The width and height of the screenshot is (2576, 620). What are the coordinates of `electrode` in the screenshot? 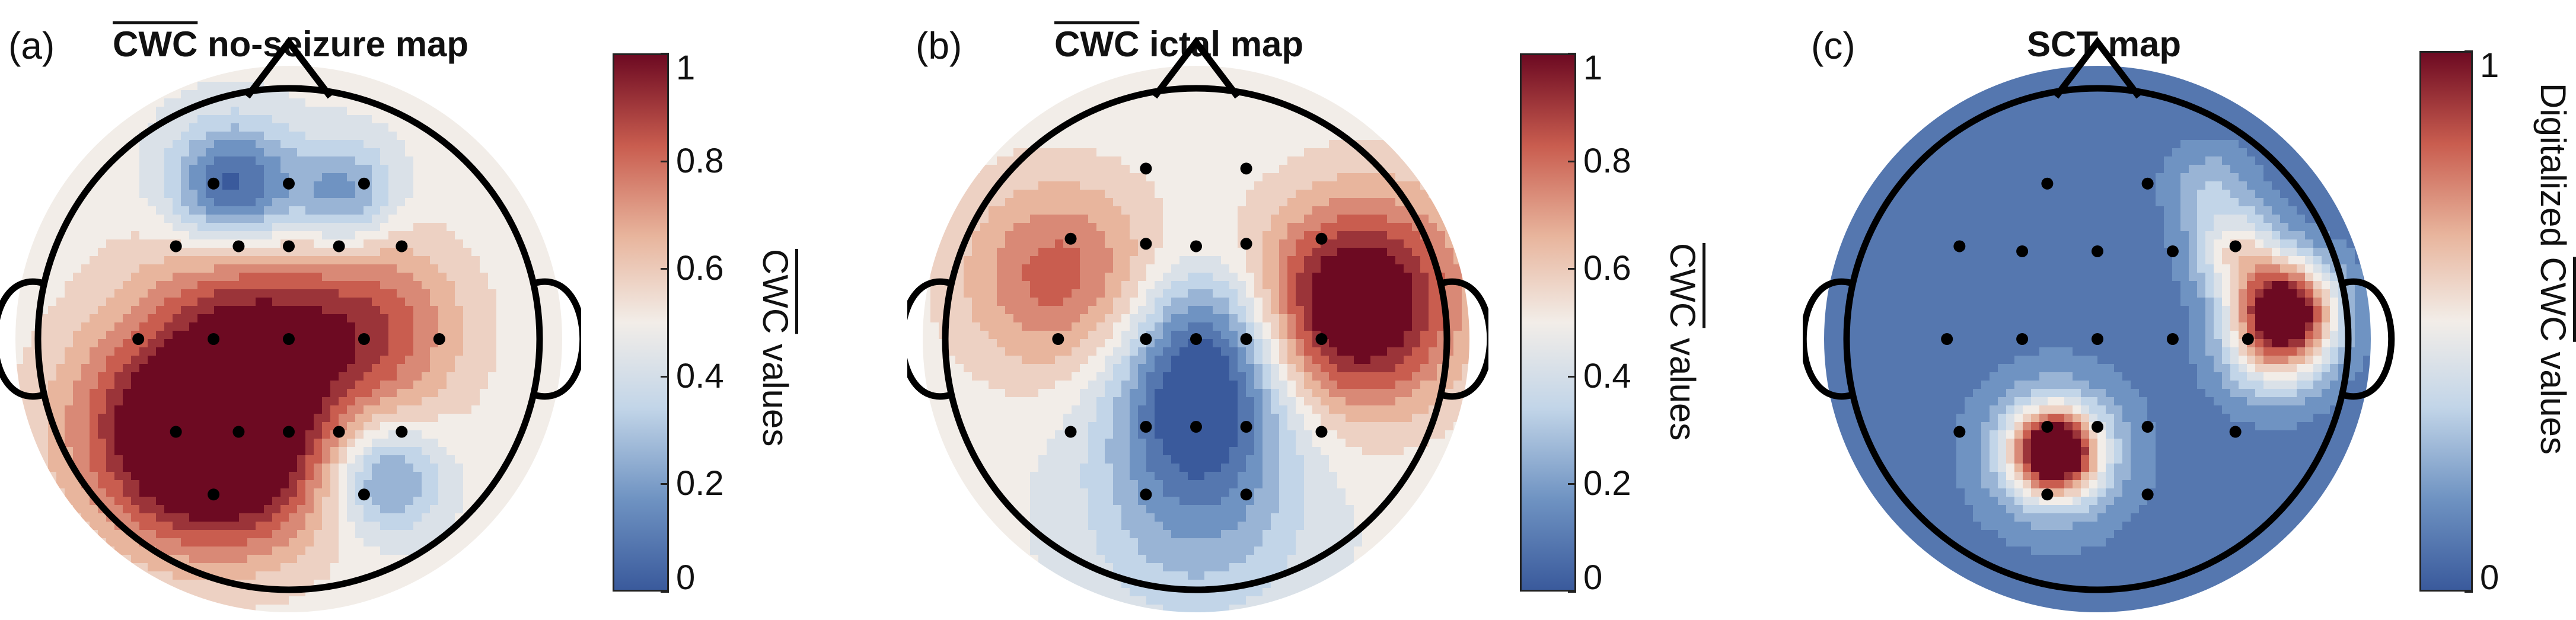 It's located at (214, 494).